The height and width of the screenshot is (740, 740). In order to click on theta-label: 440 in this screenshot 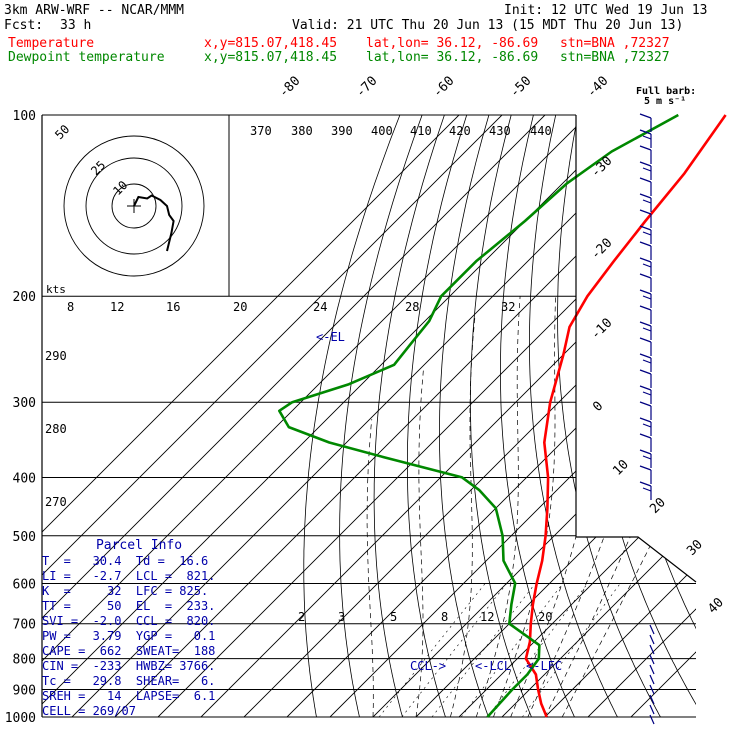, I will do `click(541, 131)`.